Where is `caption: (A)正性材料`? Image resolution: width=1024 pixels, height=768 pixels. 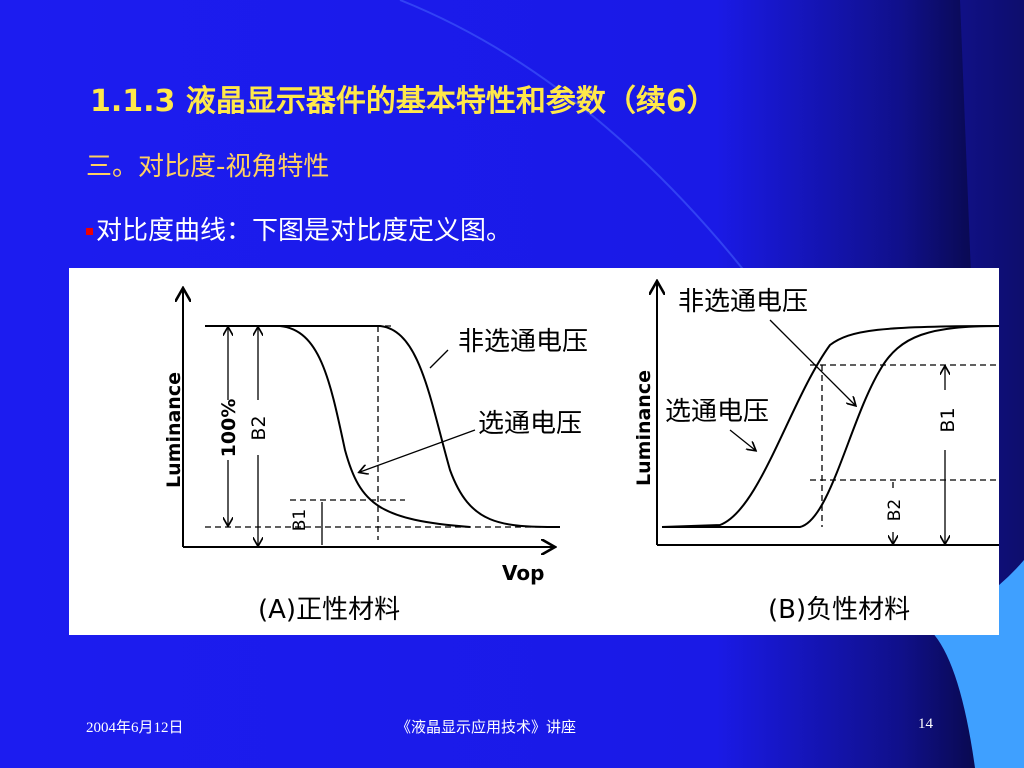 caption: (A)正性材料 is located at coordinates (329, 610).